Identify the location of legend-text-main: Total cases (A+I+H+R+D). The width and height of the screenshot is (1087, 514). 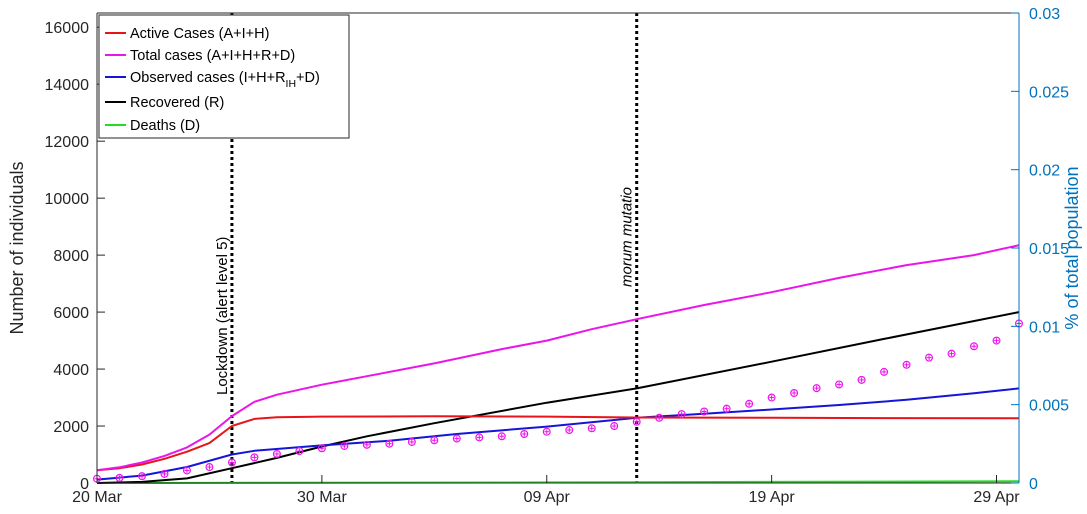
(212, 56).